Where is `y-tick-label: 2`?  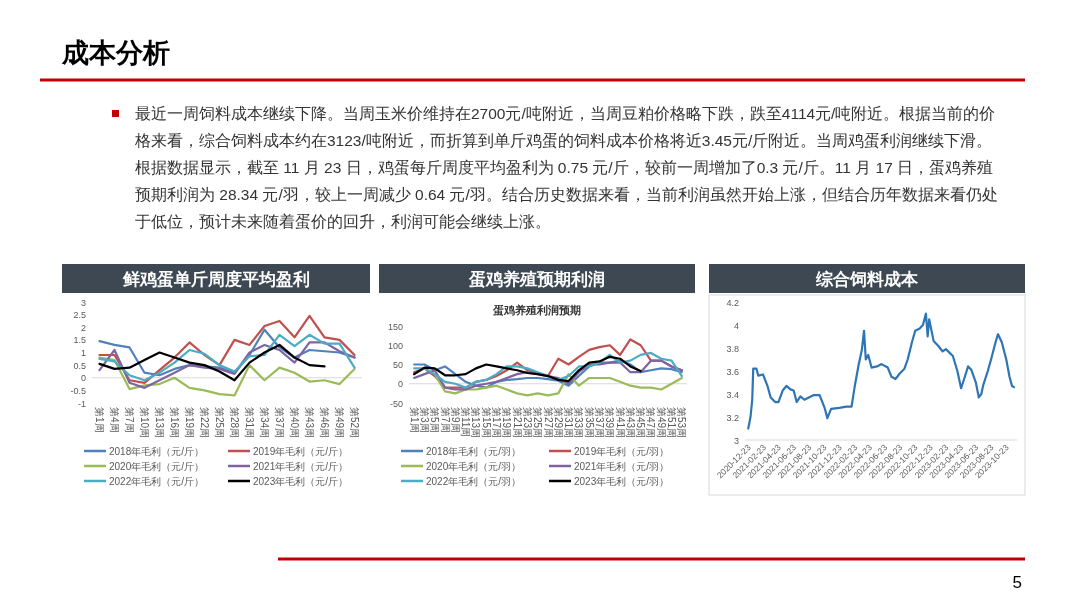 y-tick-label: 2 is located at coordinates (83, 327).